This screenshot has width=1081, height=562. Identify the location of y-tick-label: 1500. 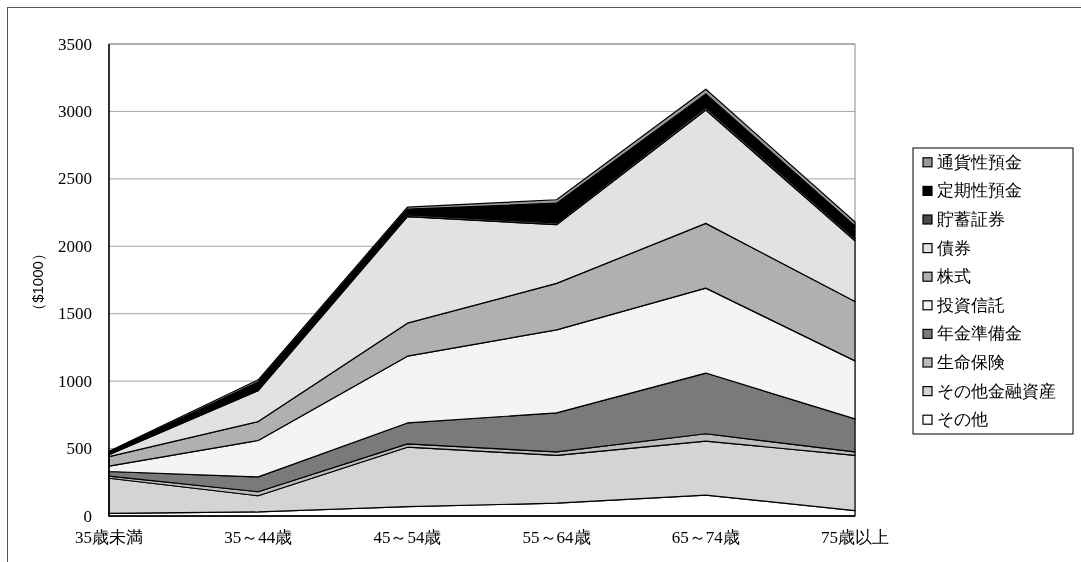
(75, 314).